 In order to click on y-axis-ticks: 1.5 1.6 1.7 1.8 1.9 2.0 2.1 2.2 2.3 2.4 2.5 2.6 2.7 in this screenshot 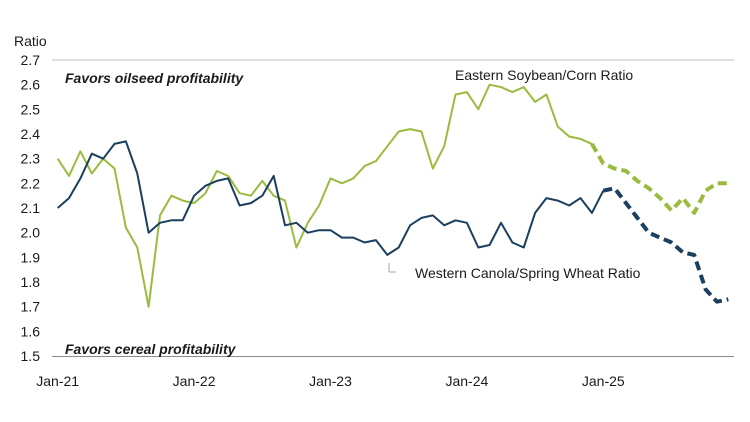, I will do `click(31, 208)`.